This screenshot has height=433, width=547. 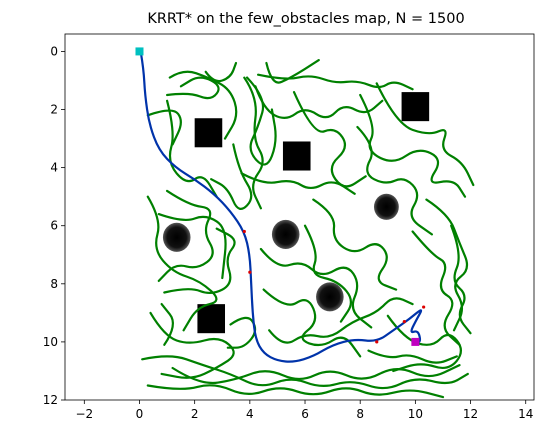 I want to click on x-axis: −2 0 2 4 6 8 10 12 14, so click(x=304, y=410).